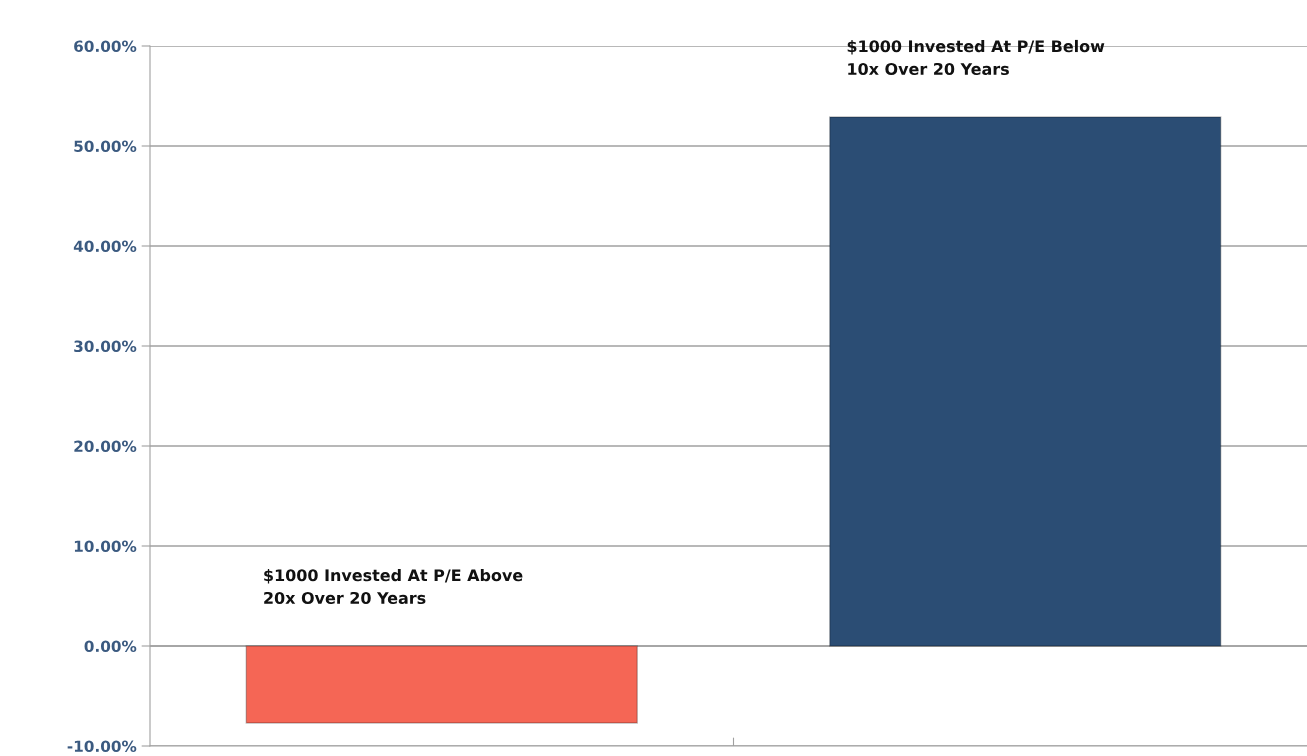  Describe the element at coordinates (393, 586) in the screenshot. I see `x-tick-label: $1000 Invested At P/E Above 20x Over 20 Years` at that location.